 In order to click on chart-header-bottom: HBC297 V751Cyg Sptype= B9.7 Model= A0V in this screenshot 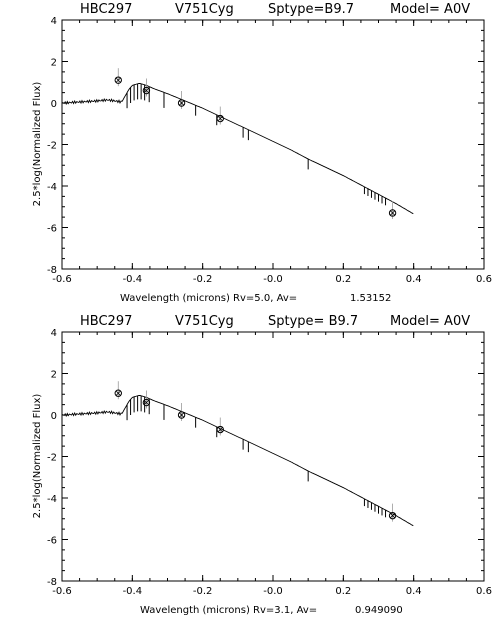, I will do `click(275, 321)`.